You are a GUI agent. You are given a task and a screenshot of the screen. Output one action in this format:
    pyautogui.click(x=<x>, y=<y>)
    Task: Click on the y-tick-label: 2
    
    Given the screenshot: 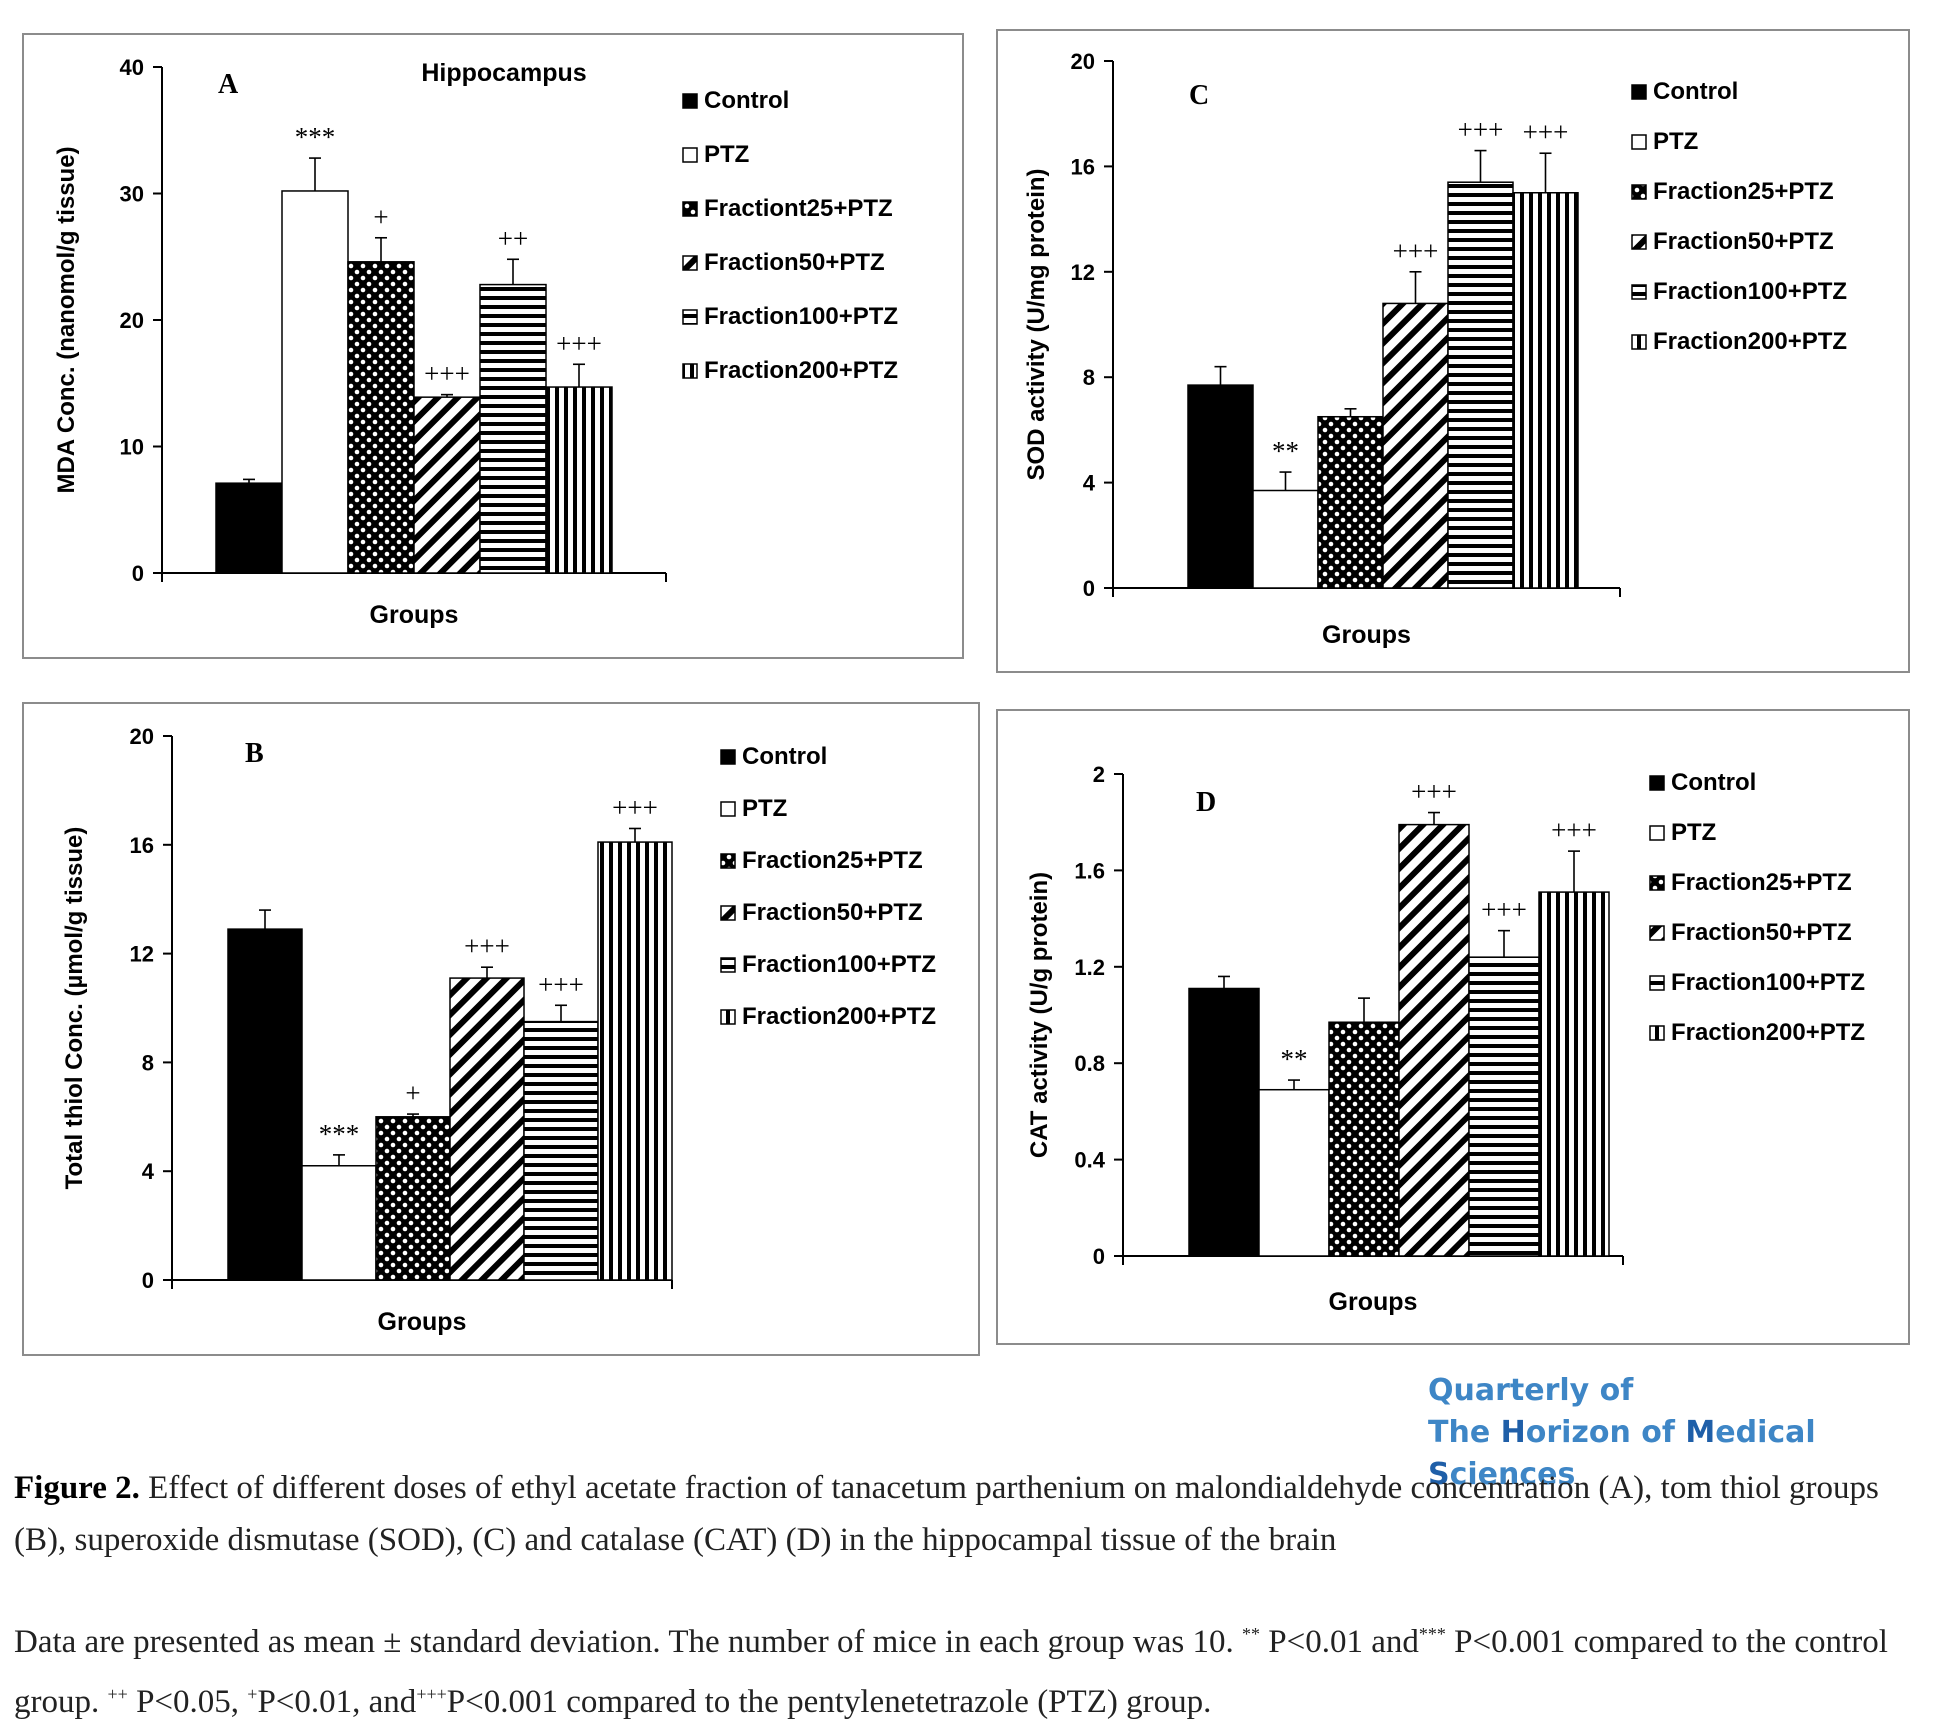 What is the action you would take?
    pyautogui.click(x=1099, y=774)
    